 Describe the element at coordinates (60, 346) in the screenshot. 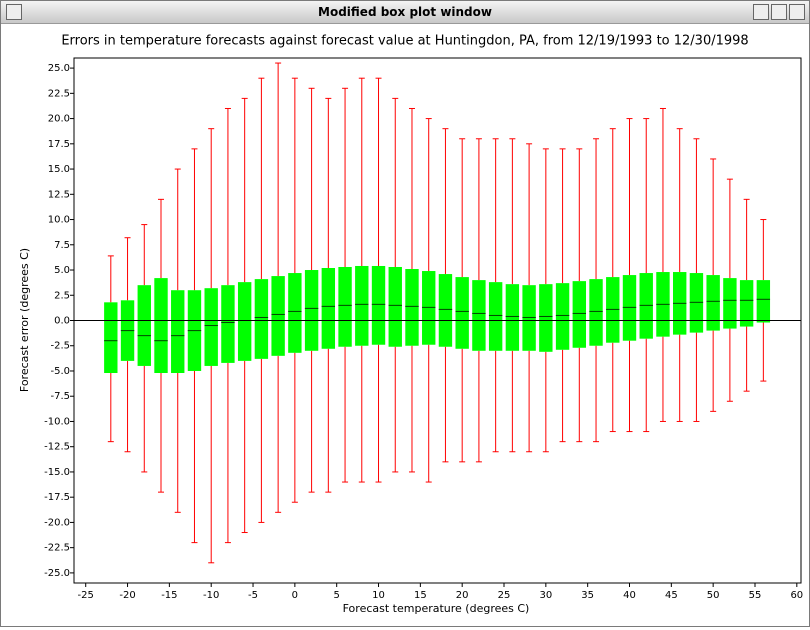

I see `y-tick-label: -2.5` at that location.